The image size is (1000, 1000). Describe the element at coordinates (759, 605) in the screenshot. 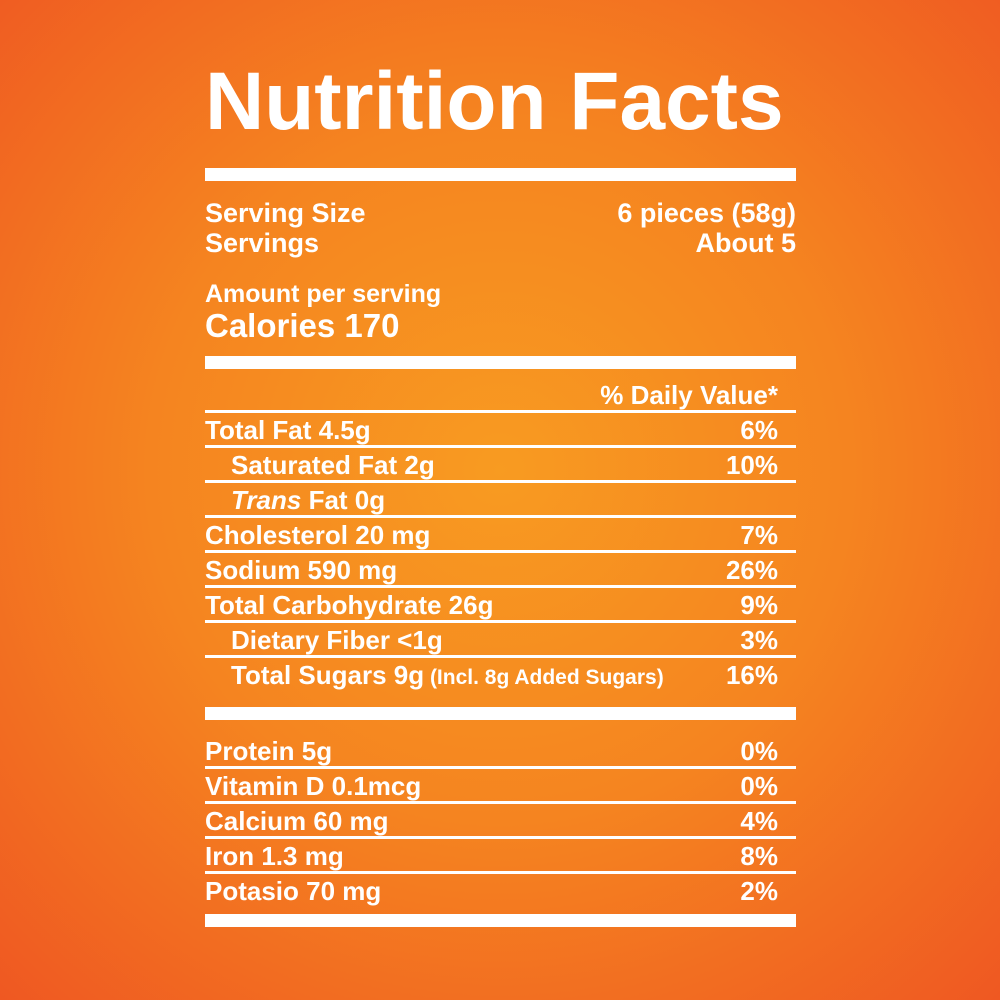

I see `nutrient-daily-value: 9%` at that location.